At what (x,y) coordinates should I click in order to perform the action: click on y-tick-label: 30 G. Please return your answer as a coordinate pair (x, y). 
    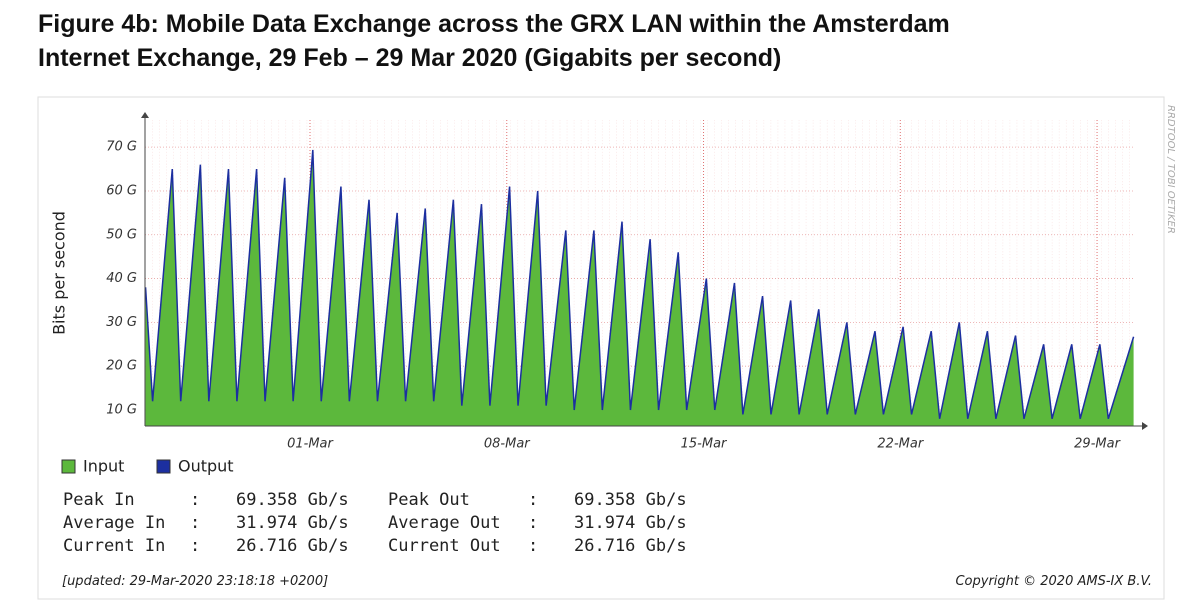
    Looking at the image, I should click on (121, 322).